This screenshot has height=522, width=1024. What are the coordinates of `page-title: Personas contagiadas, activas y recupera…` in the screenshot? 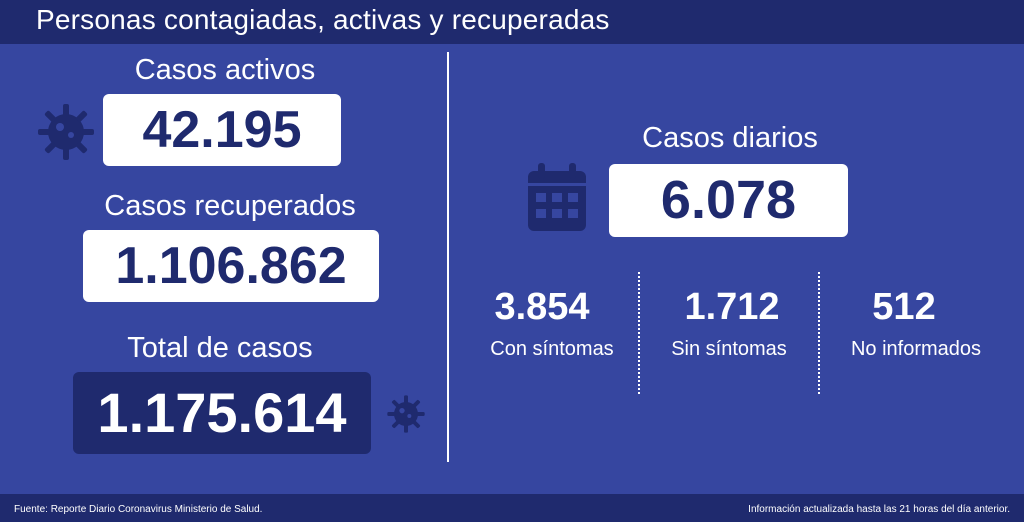 It's located at (323, 19).